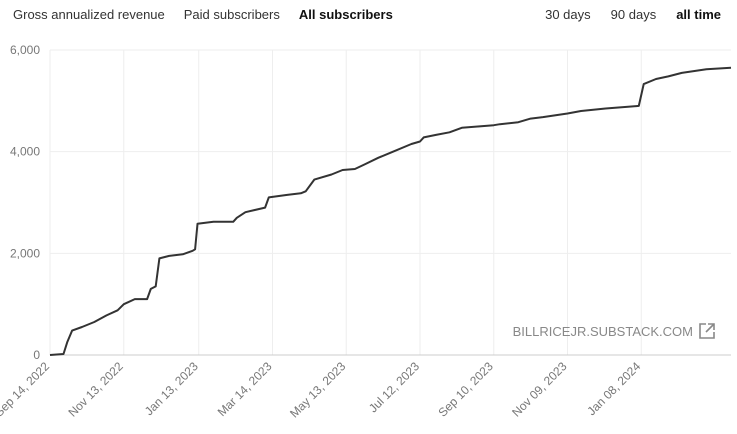 Image resolution: width=737 pixels, height=434 pixels. I want to click on x-tick-label: Sep 10, 2023, so click(465, 389).